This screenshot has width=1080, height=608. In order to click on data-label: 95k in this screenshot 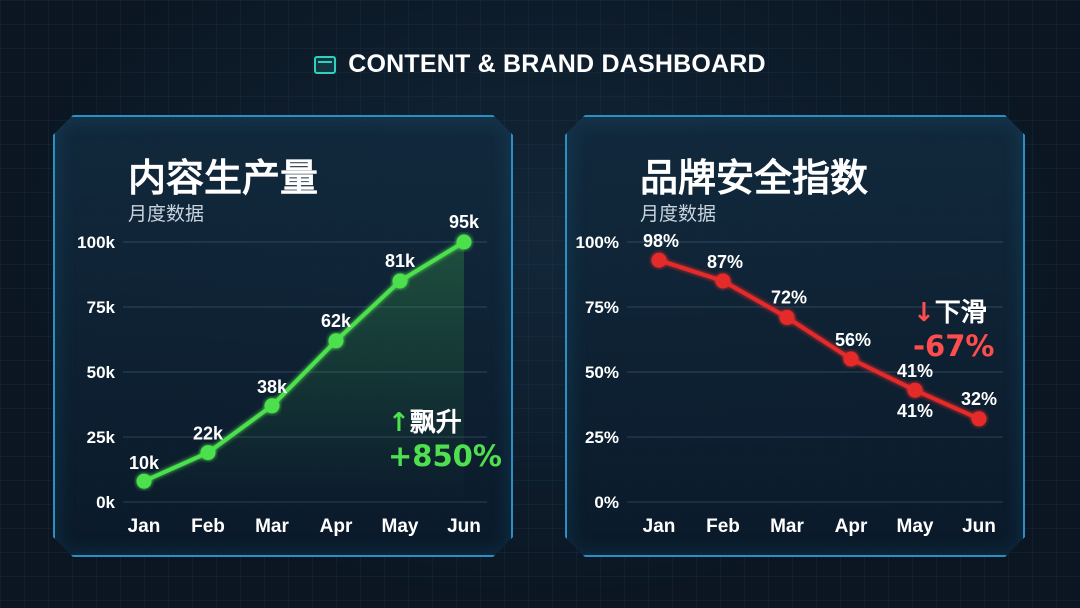, I will do `click(464, 222)`.